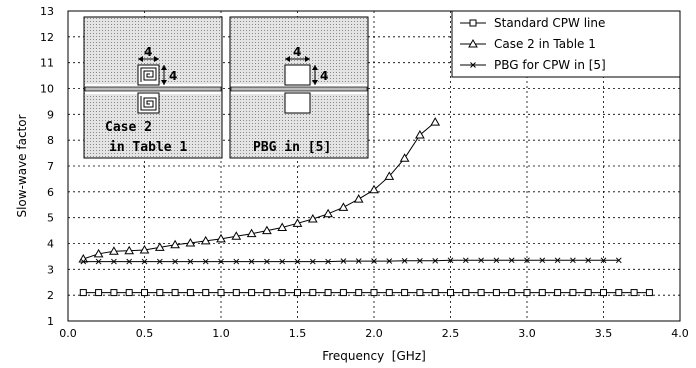 This screenshot has width=696, height=368. I want to click on inset-pbg-label: PBG in [5], so click(292, 147).